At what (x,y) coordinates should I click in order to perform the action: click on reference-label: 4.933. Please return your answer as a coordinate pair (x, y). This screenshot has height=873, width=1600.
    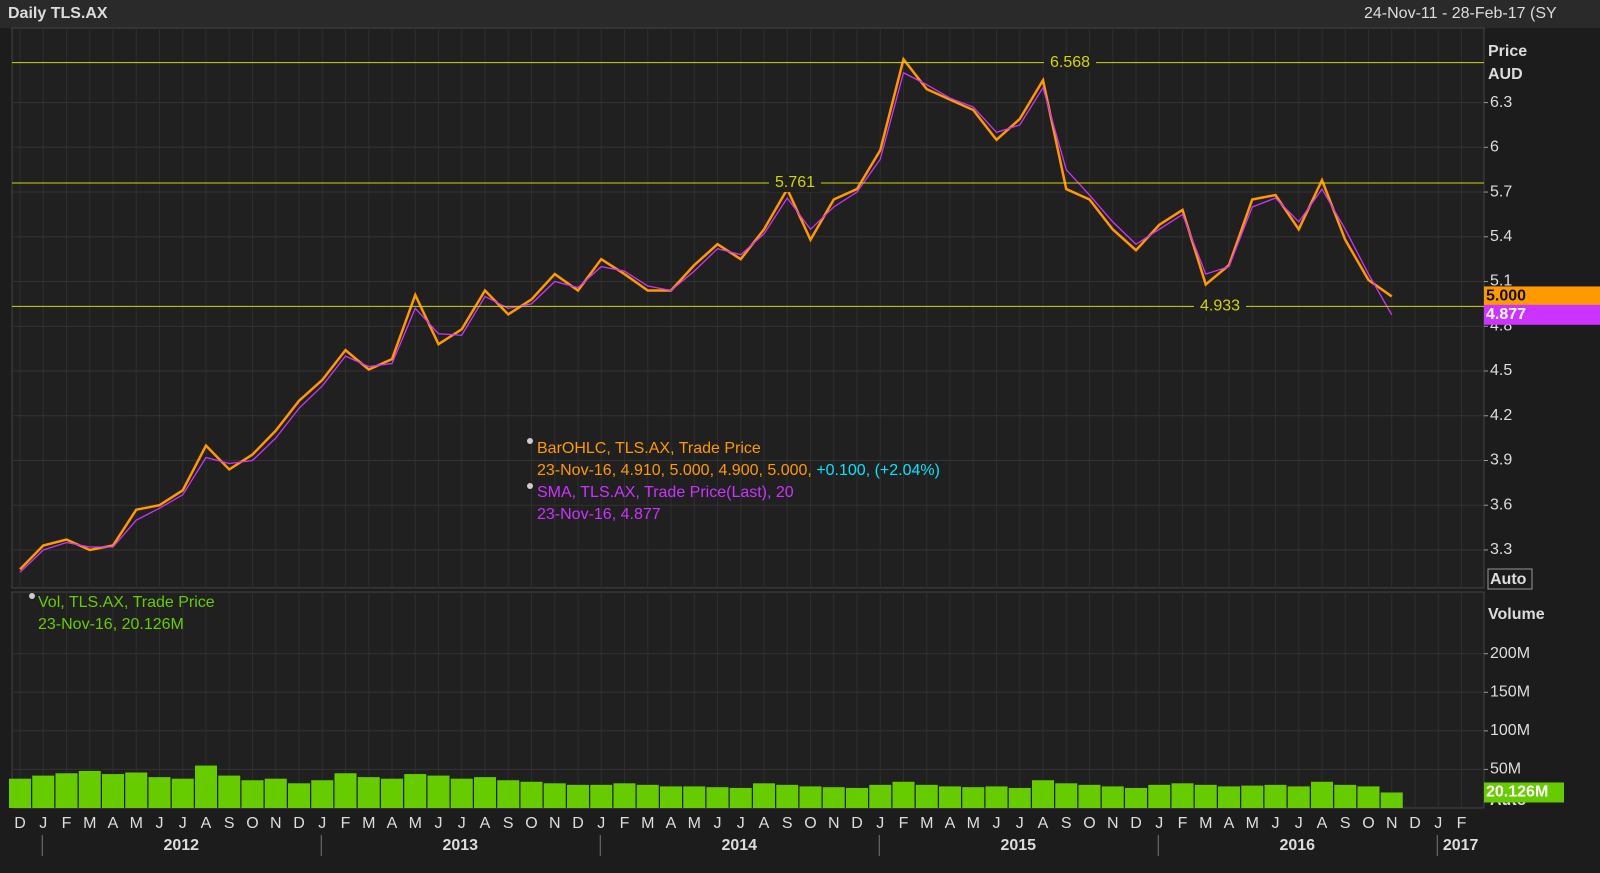
    Looking at the image, I should click on (1220, 306).